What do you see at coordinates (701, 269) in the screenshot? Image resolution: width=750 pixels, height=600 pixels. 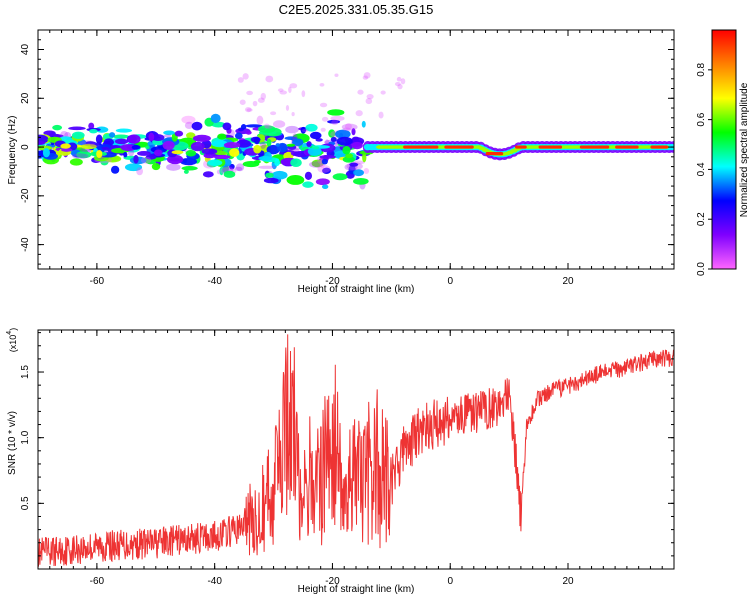 I see `colorbar-tick-label: 0.0` at bounding box center [701, 269].